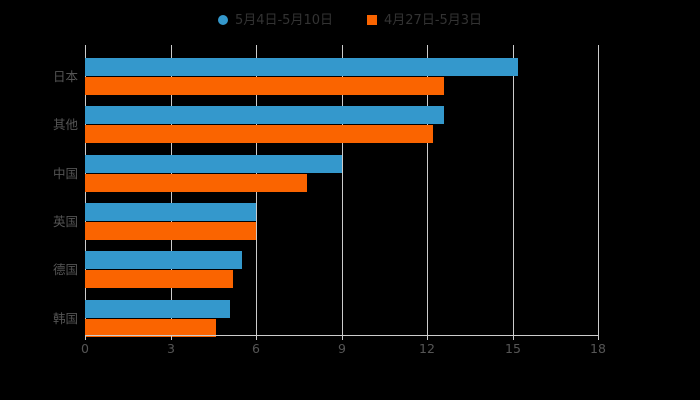 This screenshot has height=400, width=700. I want to click on y-axis-label-5: 韩国, so click(65, 318).